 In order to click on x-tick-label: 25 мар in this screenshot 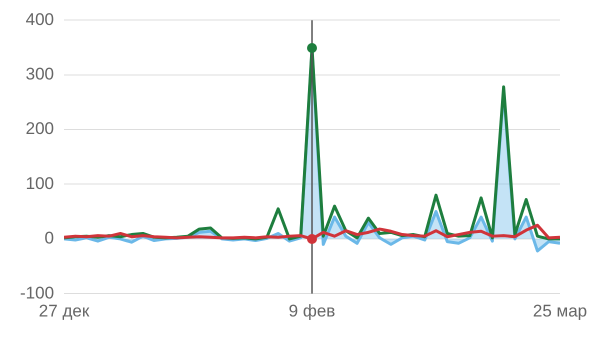, I will do `click(560, 310)`.